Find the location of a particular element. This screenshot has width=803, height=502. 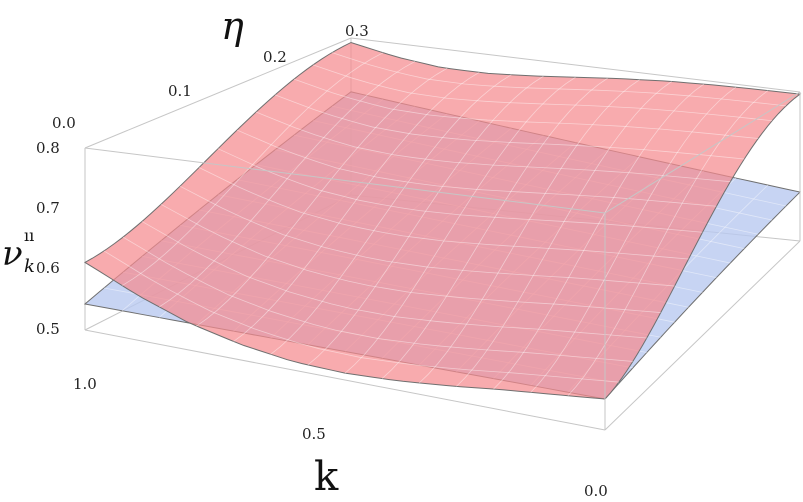

eta-tick-0: 0.0 is located at coordinates (64, 123).